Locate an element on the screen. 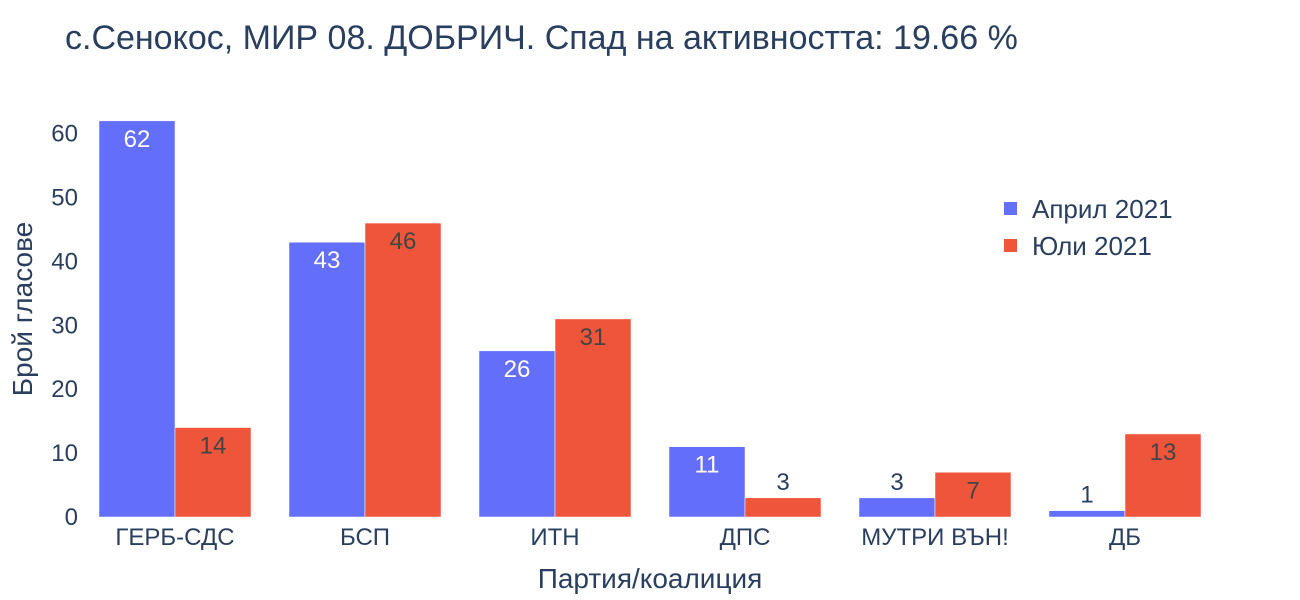  x-tick-label: ГЕРБ-СДС is located at coordinates (174, 537).